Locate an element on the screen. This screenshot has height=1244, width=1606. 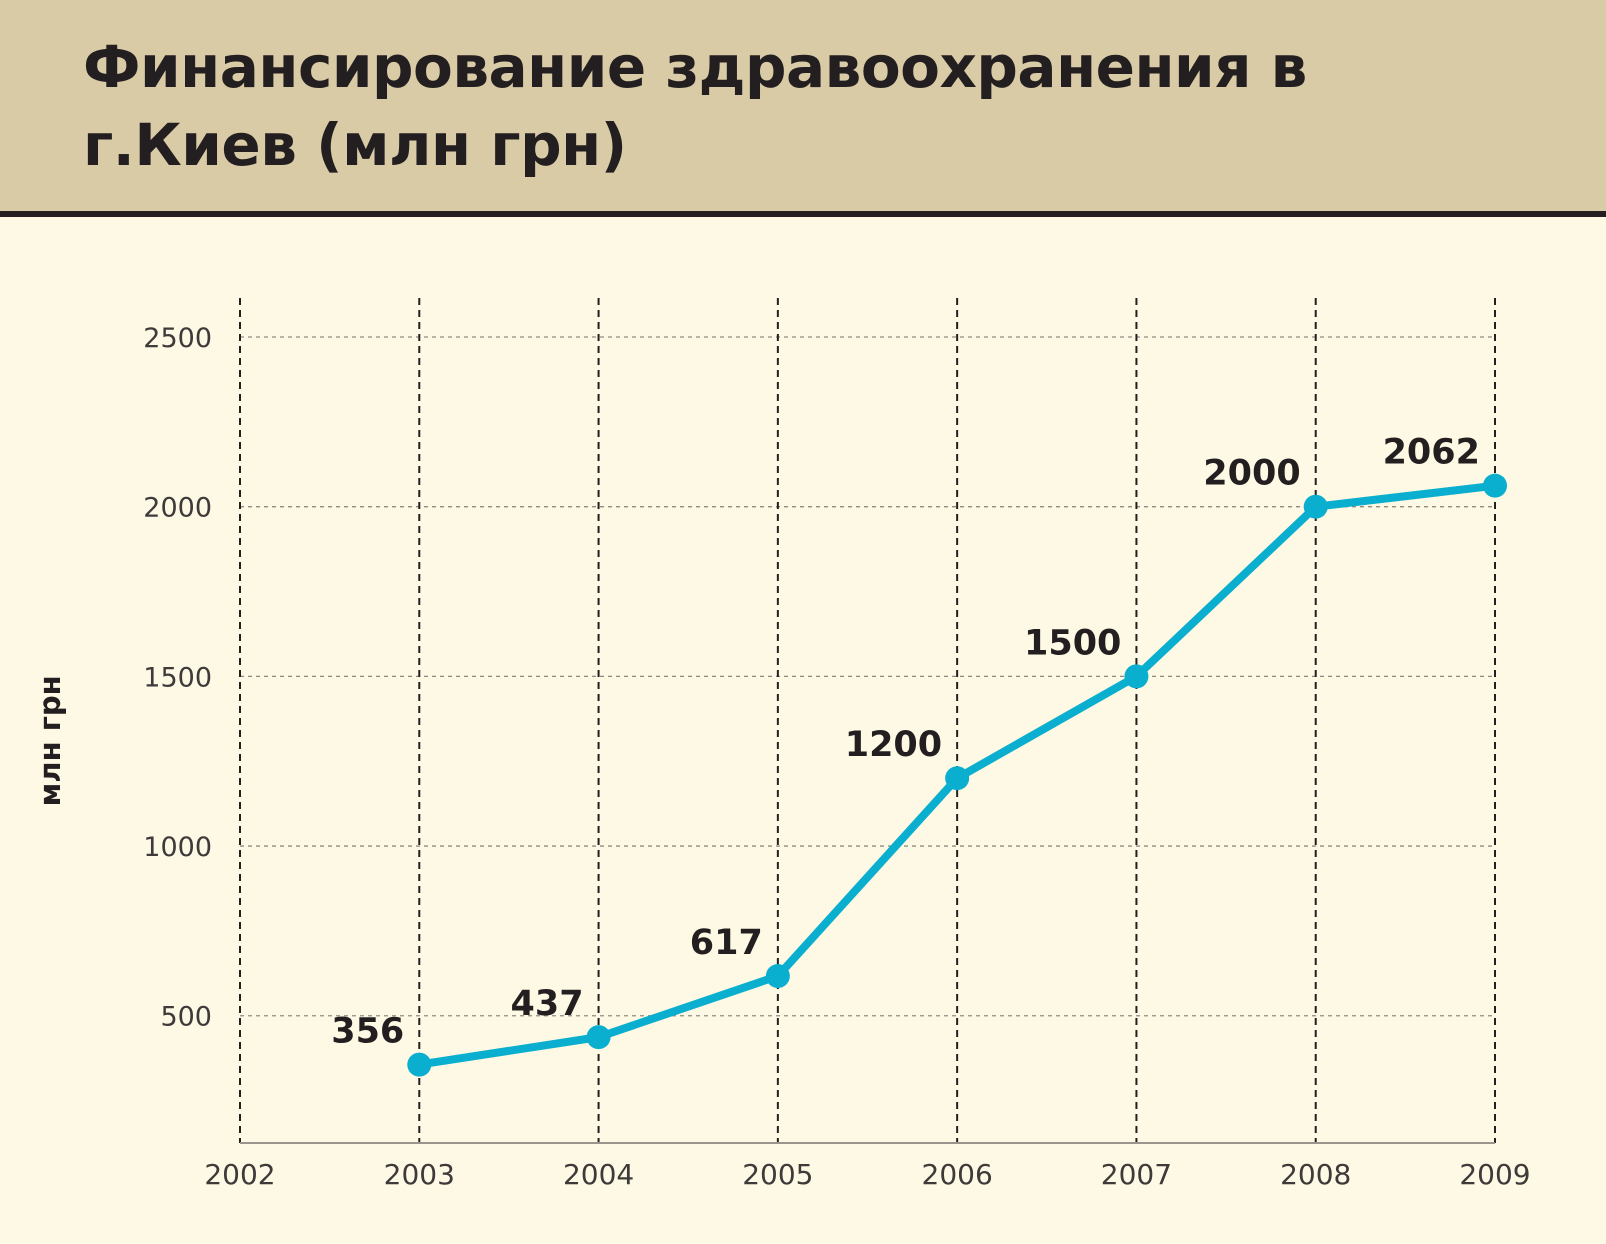
x-tick-label: 2004 is located at coordinates (598, 1174).